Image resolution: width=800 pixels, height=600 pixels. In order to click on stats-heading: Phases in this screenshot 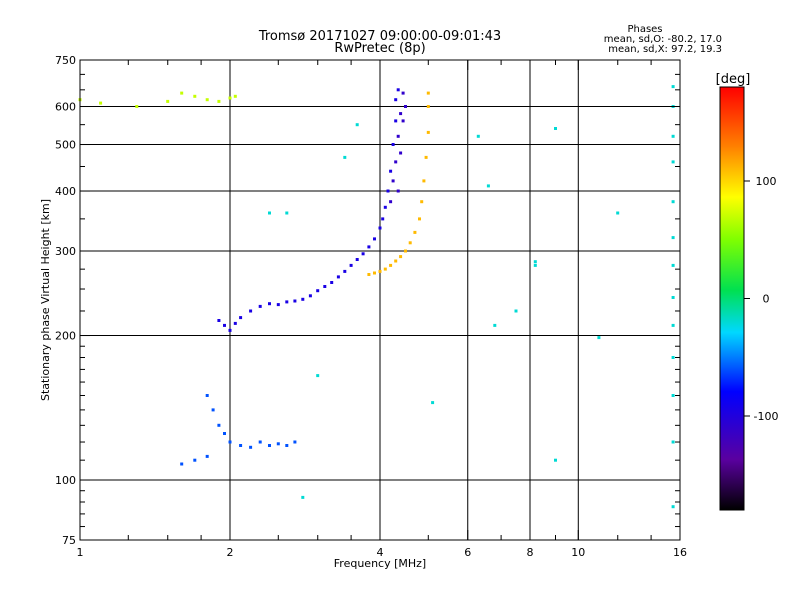, I will do `click(644, 29)`.